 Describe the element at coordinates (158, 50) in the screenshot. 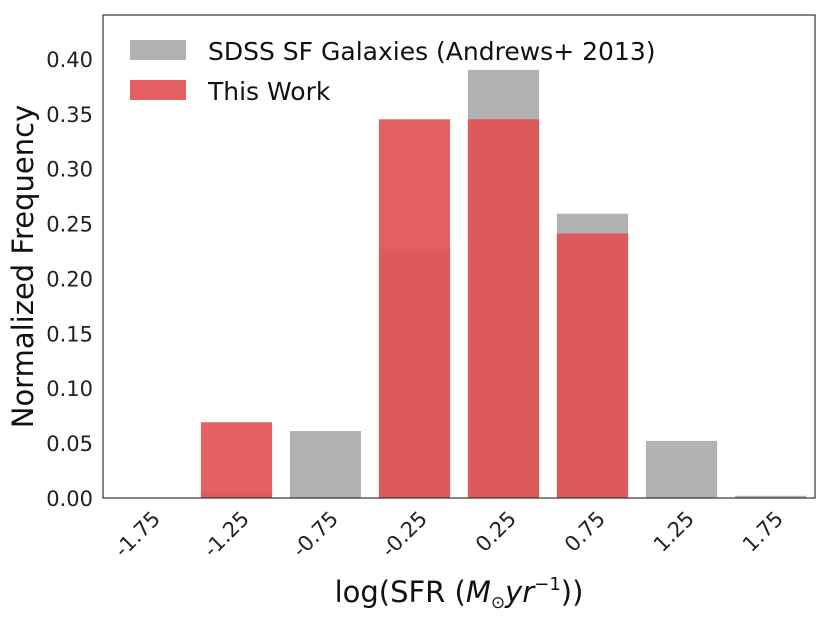

I see `legend-swatch-sdss` at that location.